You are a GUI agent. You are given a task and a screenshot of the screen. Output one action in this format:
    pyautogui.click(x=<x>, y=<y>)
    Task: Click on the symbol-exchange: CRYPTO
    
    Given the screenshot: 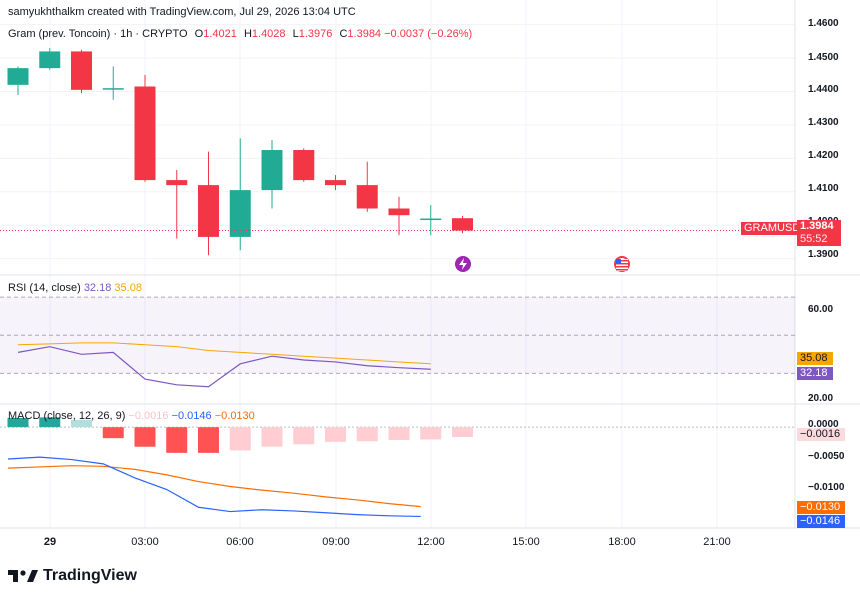 What is the action you would take?
    pyautogui.click(x=165, y=34)
    